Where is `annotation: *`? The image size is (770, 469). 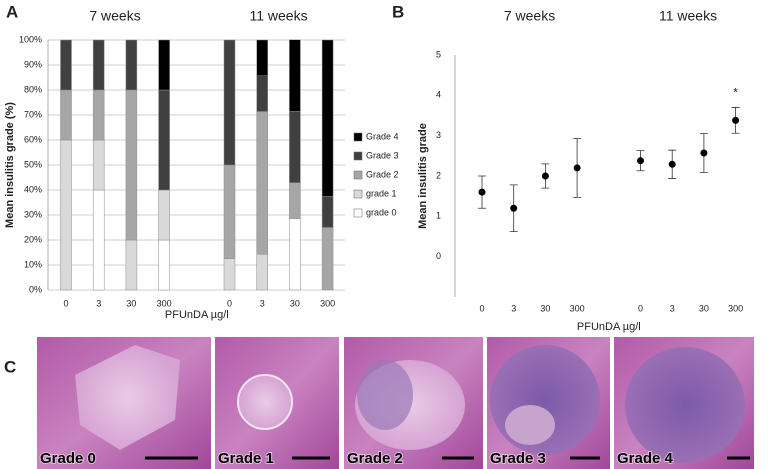 annotation: * is located at coordinates (735, 93).